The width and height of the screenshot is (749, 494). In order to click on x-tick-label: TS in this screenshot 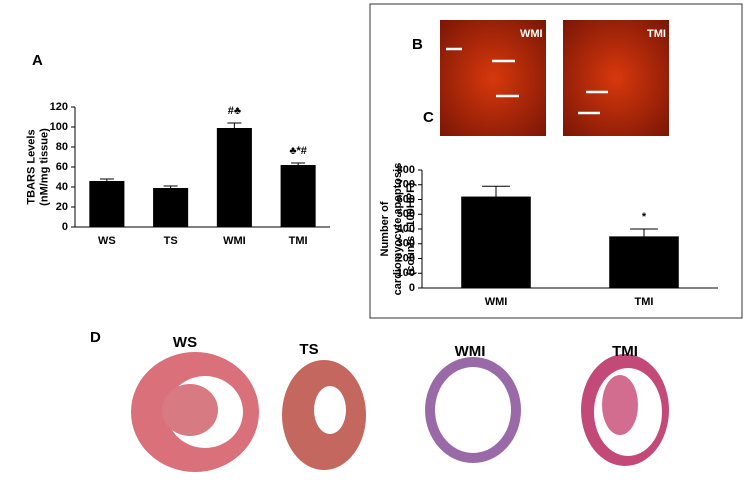, I will do `click(171, 241)`.